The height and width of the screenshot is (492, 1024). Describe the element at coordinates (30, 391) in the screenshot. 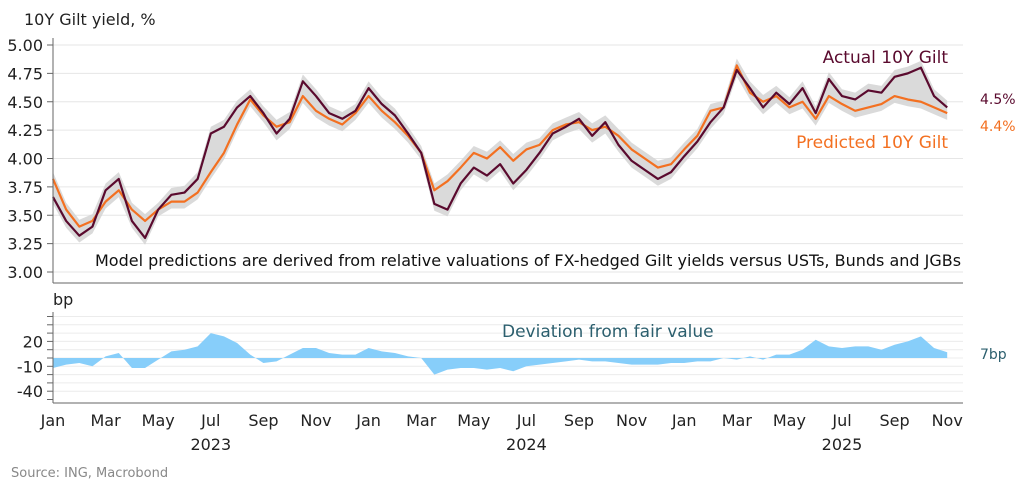

I see `lower-y-tick-label: -40` at that location.